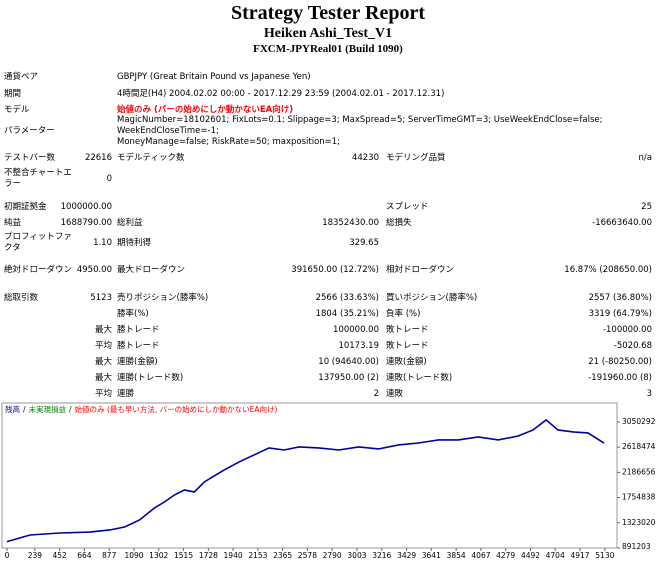  Describe the element at coordinates (350, 222) in the screenshot. I see `stat-value: 18352430.00` at that location.